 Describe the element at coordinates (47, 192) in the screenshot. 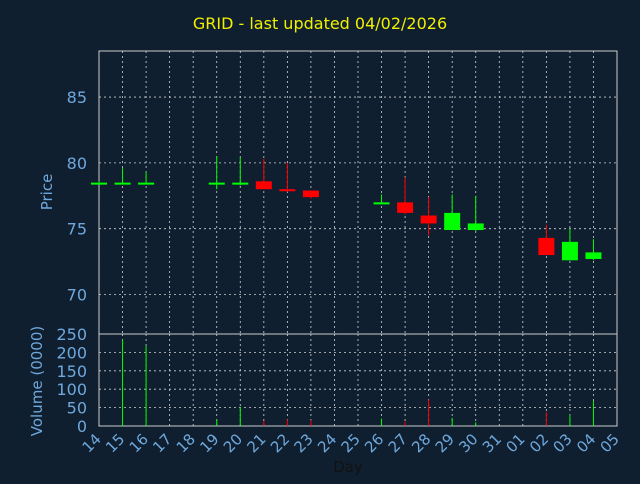

I see `price-axis-label: Price` at that location.